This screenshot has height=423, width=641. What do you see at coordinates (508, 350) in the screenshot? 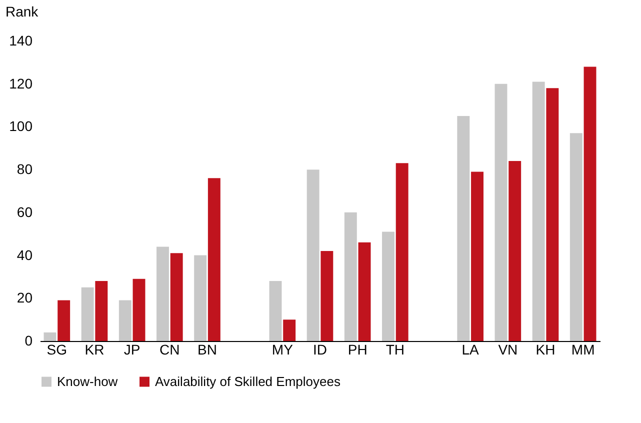
I see `x-tick-label: VN` at bounding box center [508, 350].